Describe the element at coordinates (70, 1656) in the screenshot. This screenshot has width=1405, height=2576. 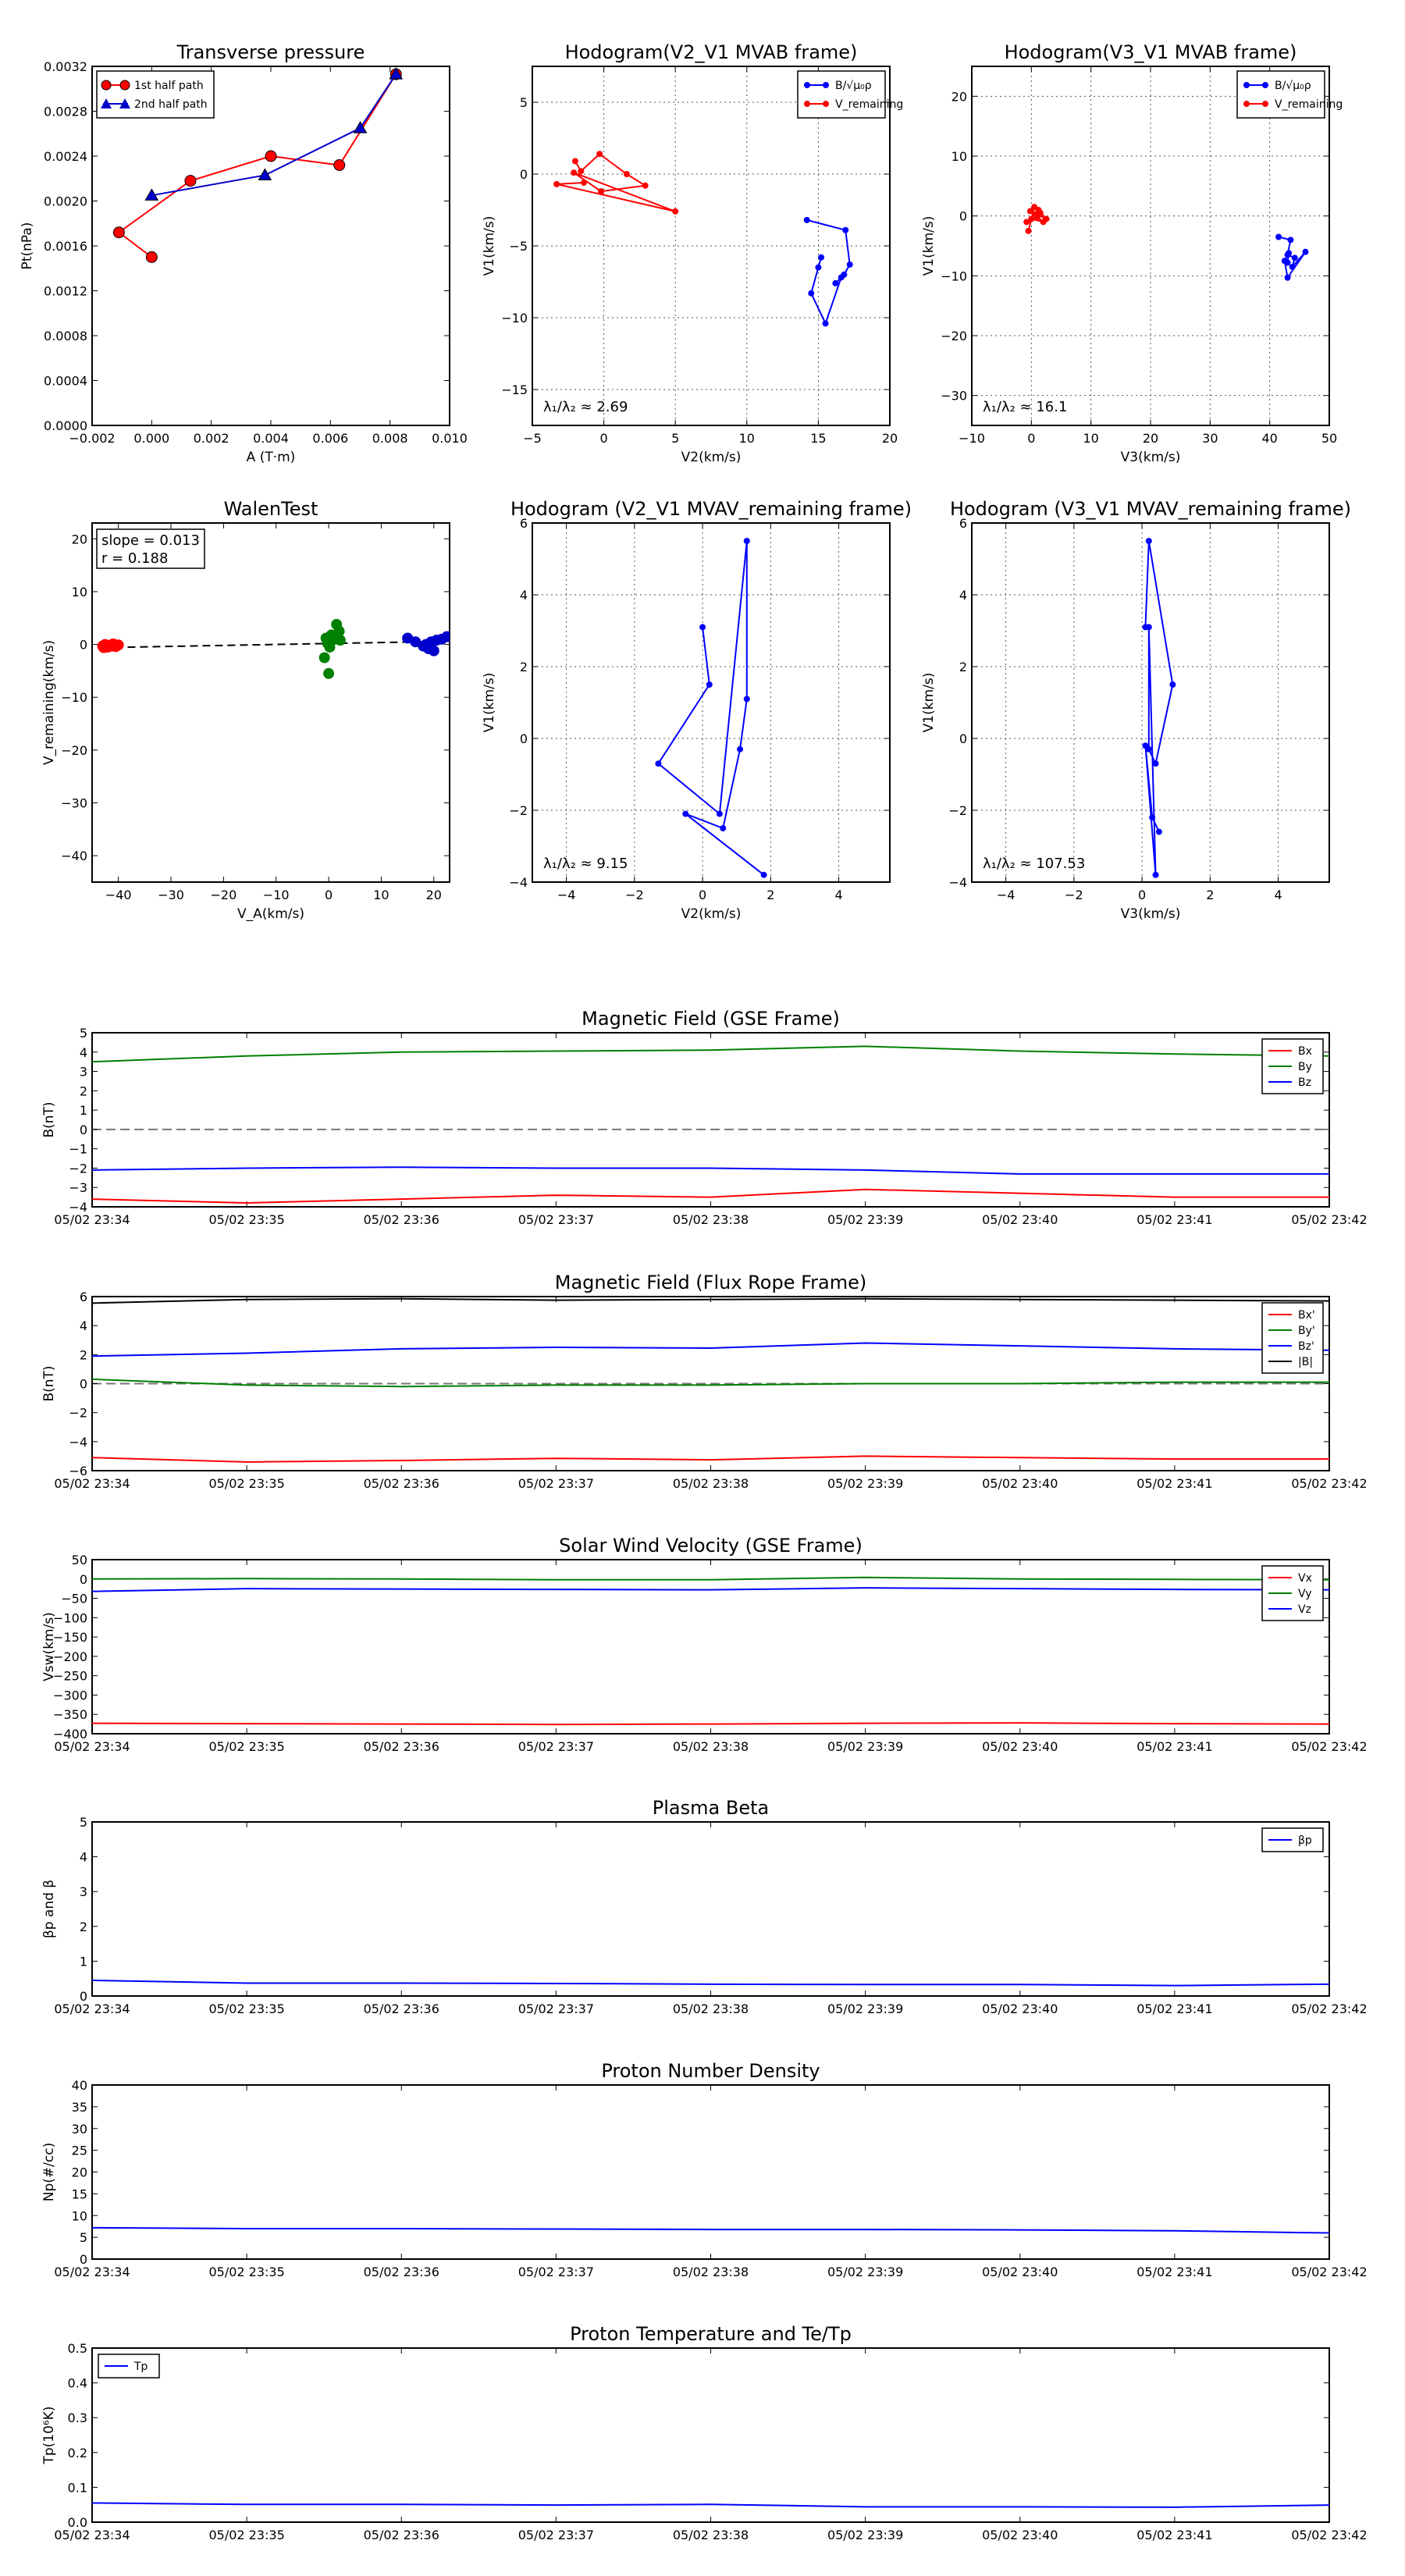
I see `y-tick-label: −200` at that location.